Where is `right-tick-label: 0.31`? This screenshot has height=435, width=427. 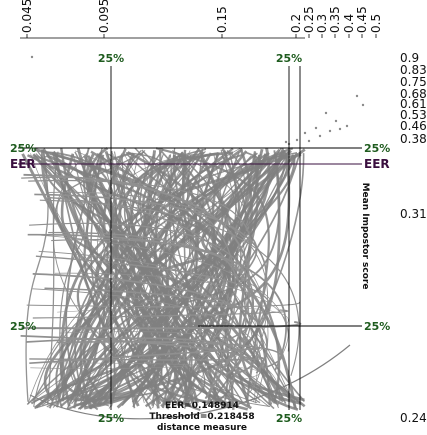
right-tick-label: 0.31 is located at coordinates (413, 214).